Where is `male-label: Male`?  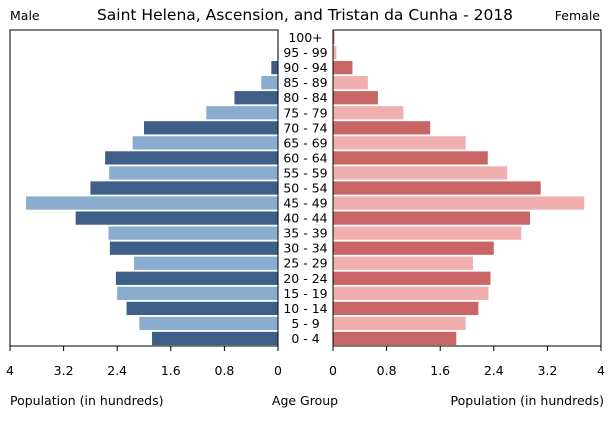
male-label: Male is located at coordinates (25, 15).